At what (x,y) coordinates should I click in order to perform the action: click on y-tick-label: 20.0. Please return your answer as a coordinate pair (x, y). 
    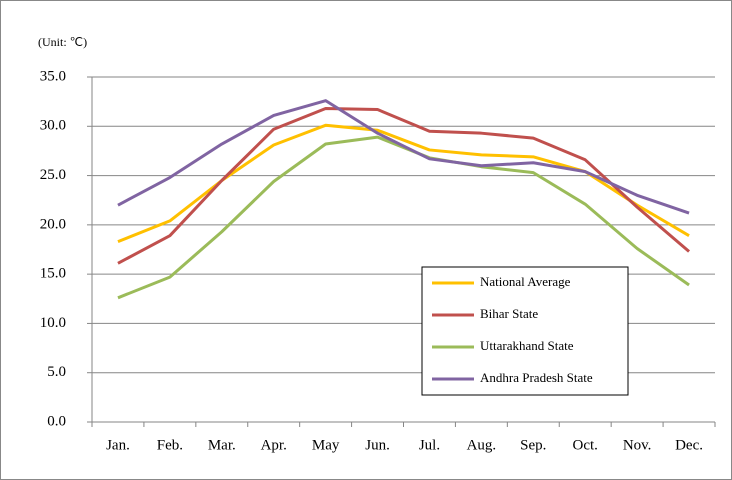
    Looking at the image, I should click on (53, 224).